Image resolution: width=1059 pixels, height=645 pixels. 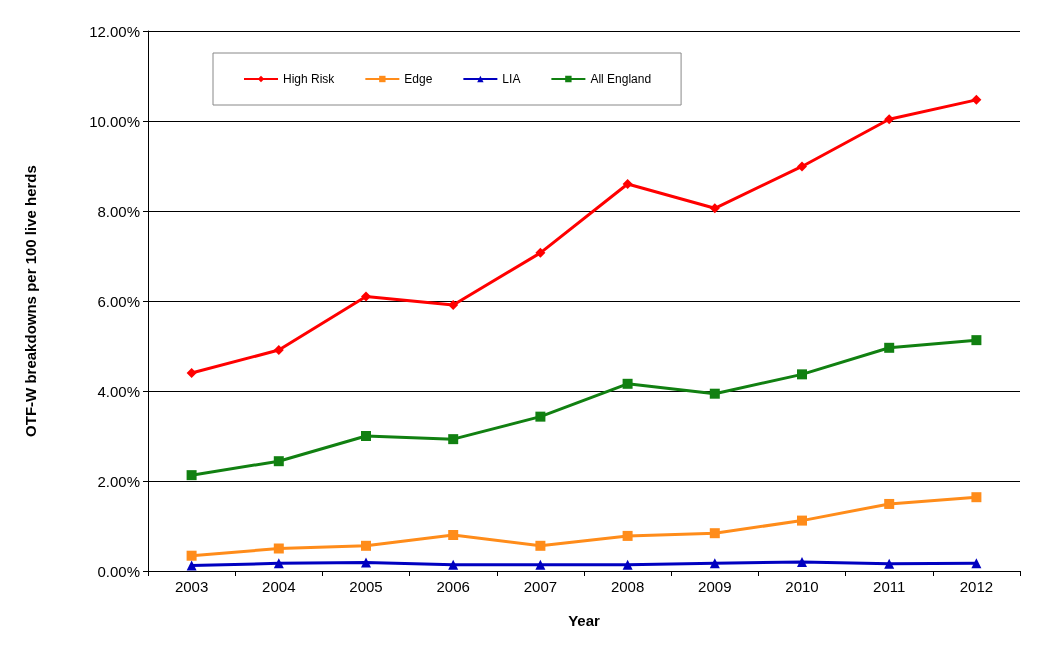 I want to click on x-tick-label: 2009, so click(x=715, y=586).